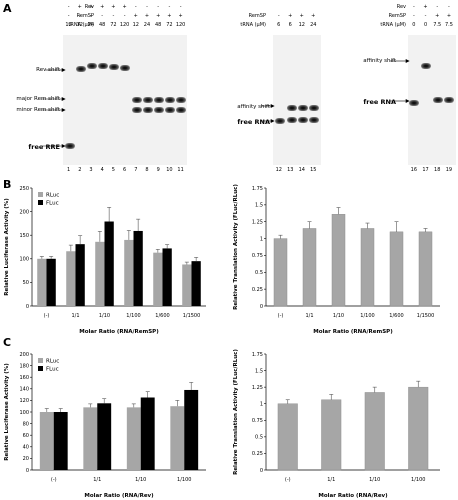 The image size is (458, 500). What do you see at coordinates (437, 170) in the screenshot?
I see `gel3-lane-number: 18` at bounding box center [437, 170].